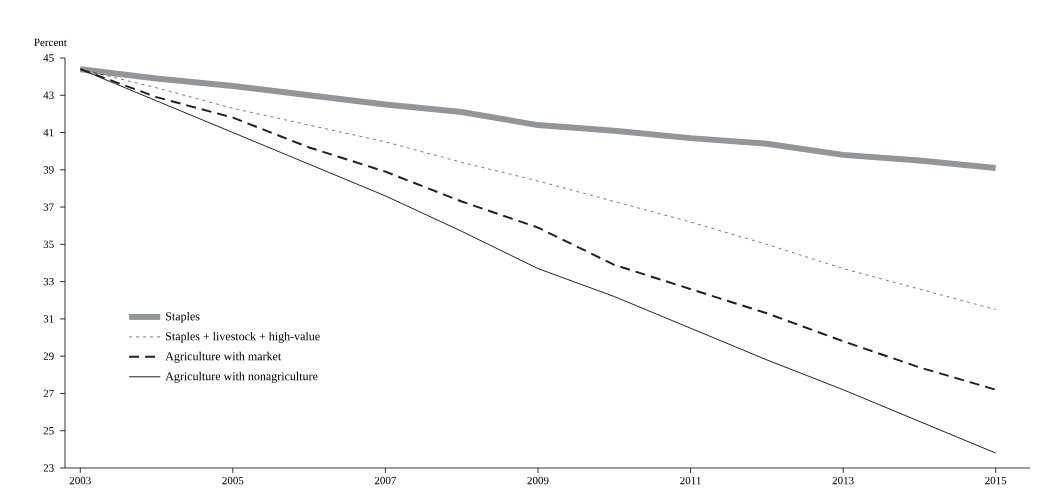 Image resolution: width=1039 pixels, height=502 pixels. Describe the element at coordinates (223, 357) in the screenshot. I see `legend-label: Agriculture with market` at that location.